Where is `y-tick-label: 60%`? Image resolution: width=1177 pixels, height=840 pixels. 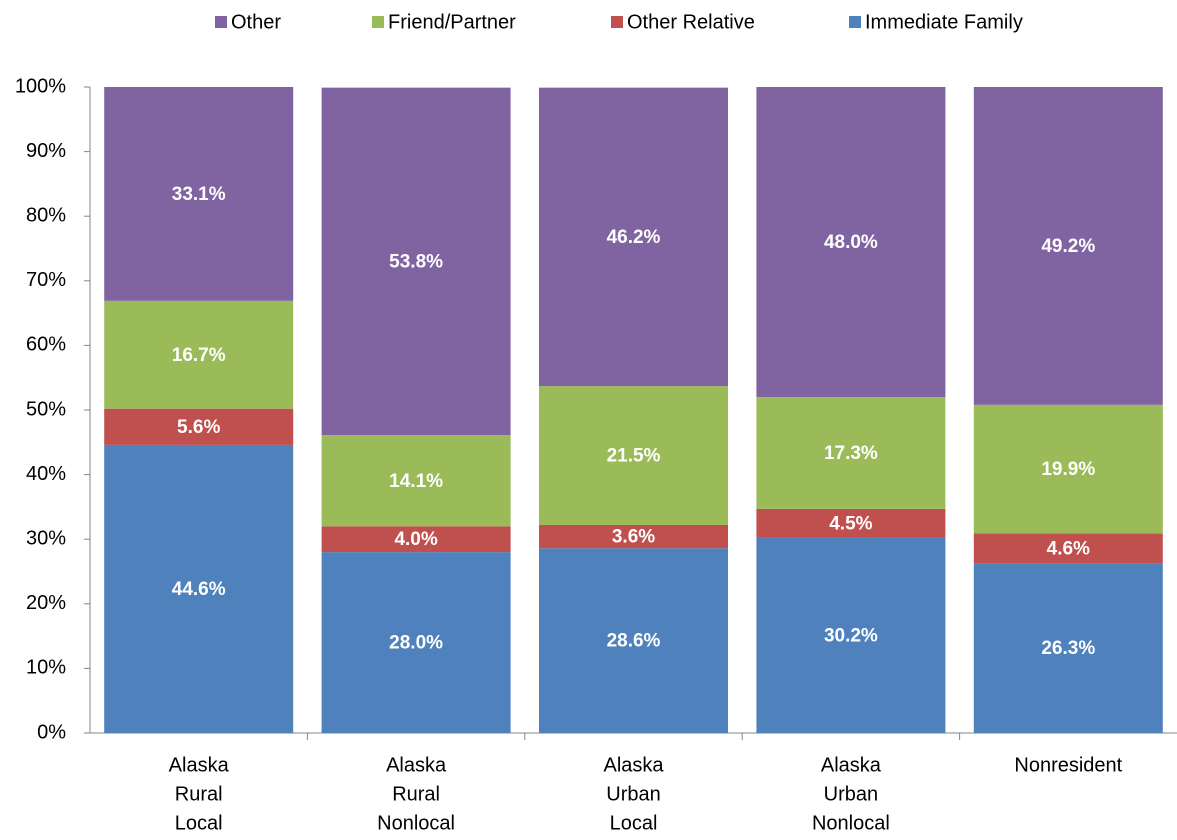 y-tick-label: 60% is located at coordinates (46, 345).